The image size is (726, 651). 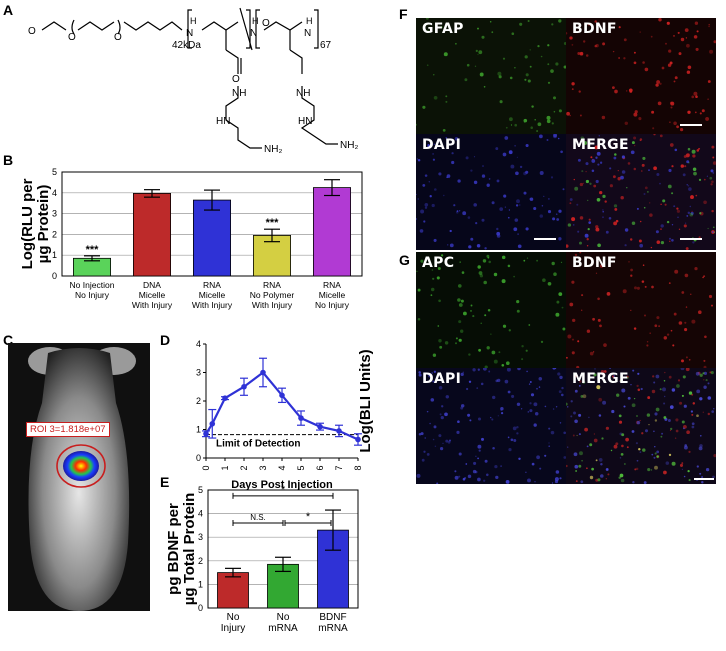 What do you see at coordinates (206, 467) in the screenshot?
I see `x-tick-label: 0` at bounding box center [206, 467].